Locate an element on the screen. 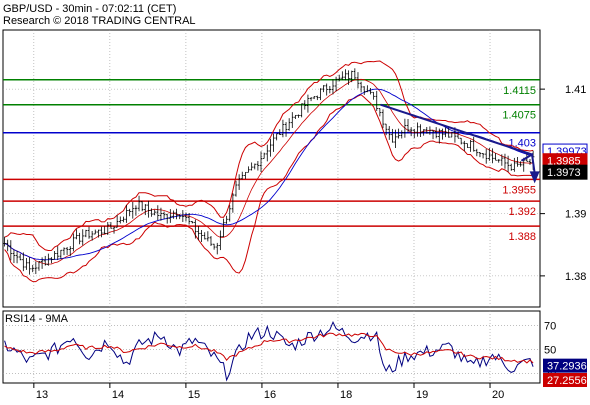  price-level-label: 1.4115 is located at coordinates (519, 91).